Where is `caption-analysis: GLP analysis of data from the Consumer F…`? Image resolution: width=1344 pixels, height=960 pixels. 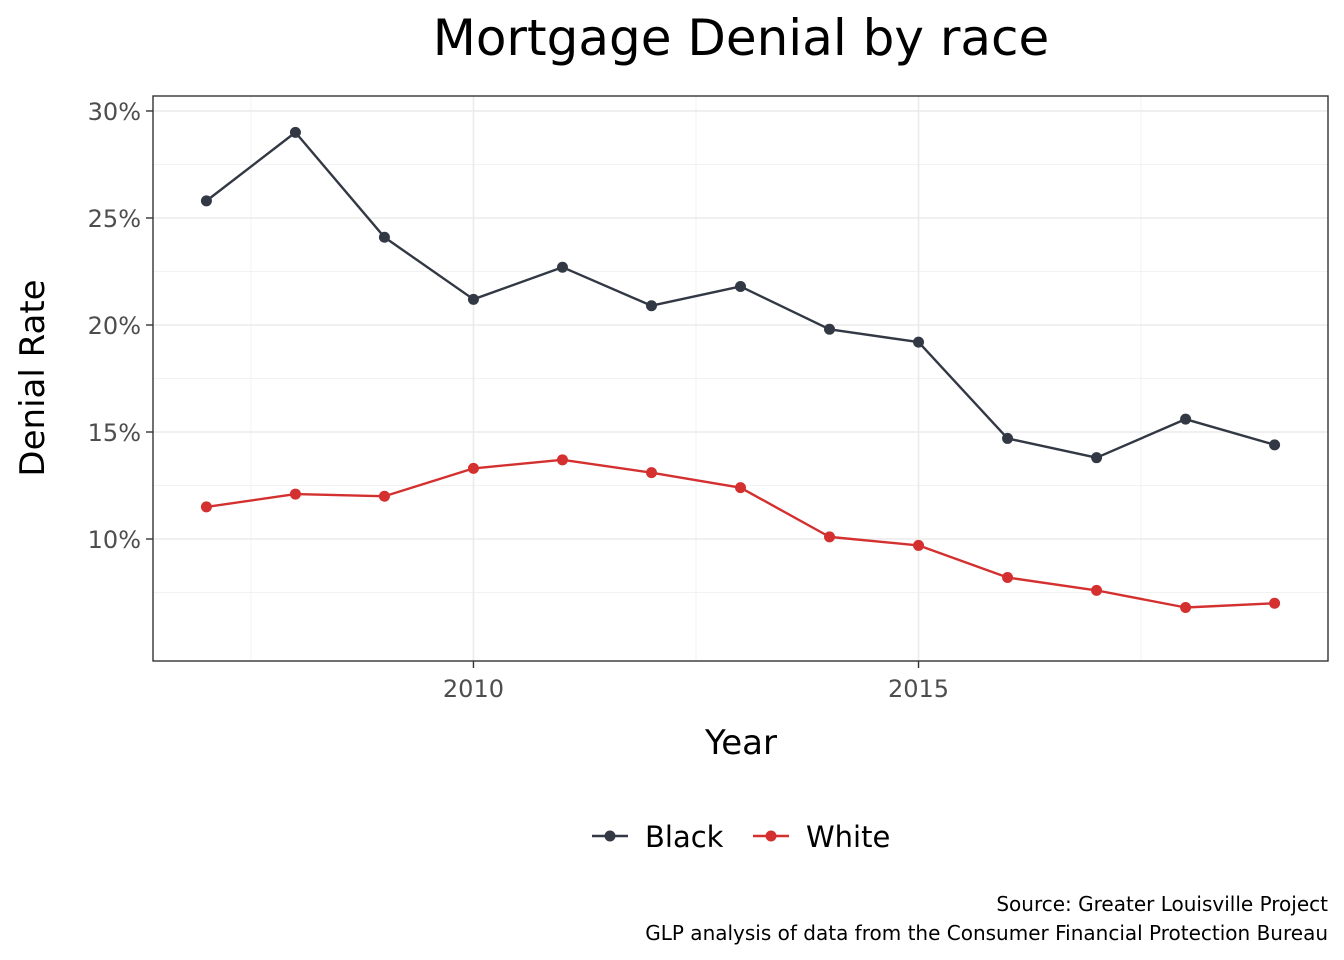
caption-analysis: GLP analysis of data from the Consumer F… is located at coordinates (986, 933).